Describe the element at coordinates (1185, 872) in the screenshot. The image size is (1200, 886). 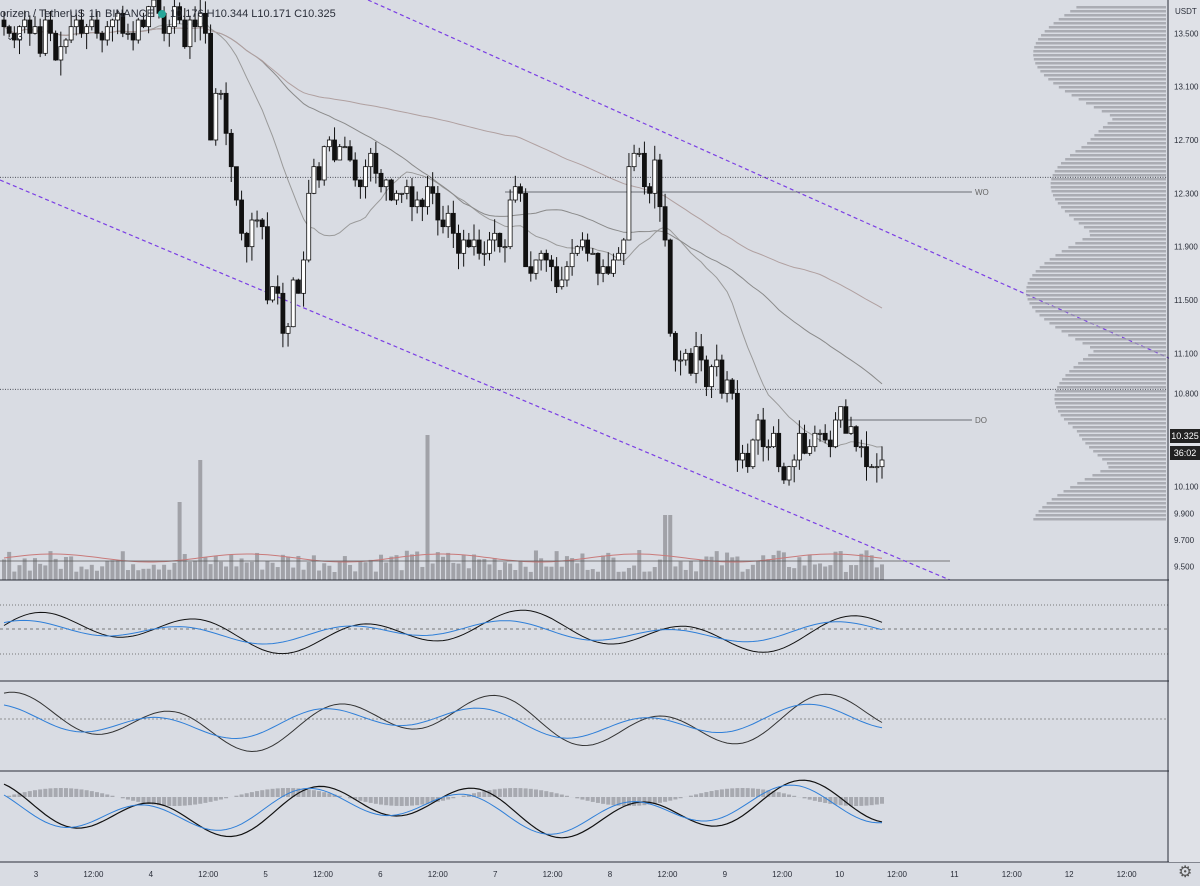
I see `gear-icon: ⚙` at that location.